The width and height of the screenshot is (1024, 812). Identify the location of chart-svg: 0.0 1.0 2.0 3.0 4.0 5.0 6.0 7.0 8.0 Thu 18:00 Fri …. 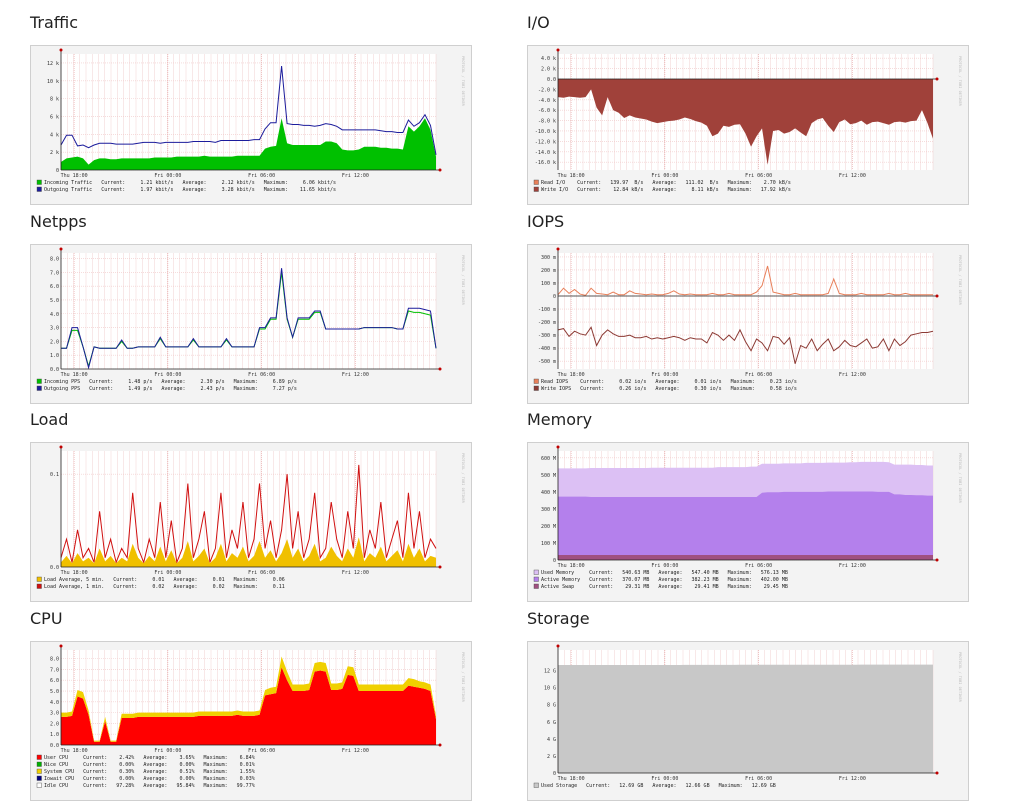
(250, 319).